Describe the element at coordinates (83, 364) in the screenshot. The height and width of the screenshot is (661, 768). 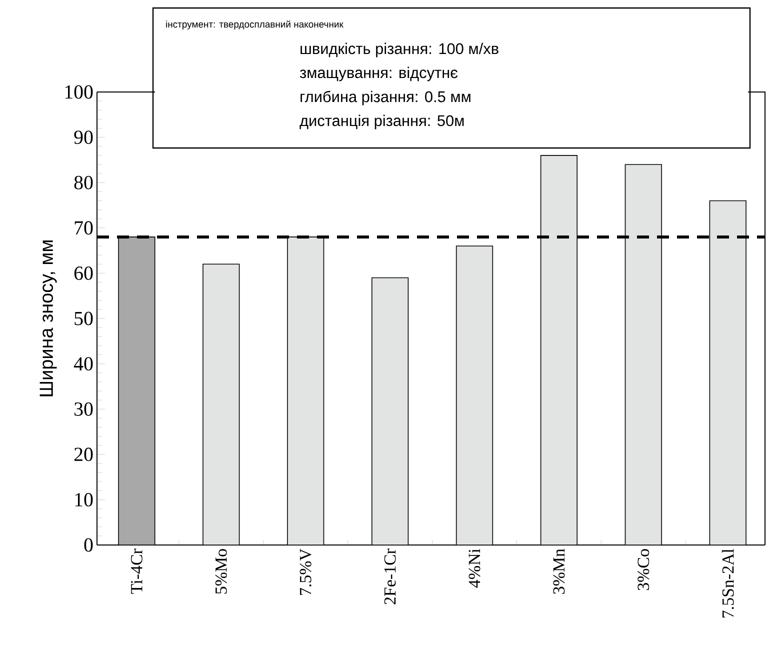
I see `y-tick-label: 40` at that location.